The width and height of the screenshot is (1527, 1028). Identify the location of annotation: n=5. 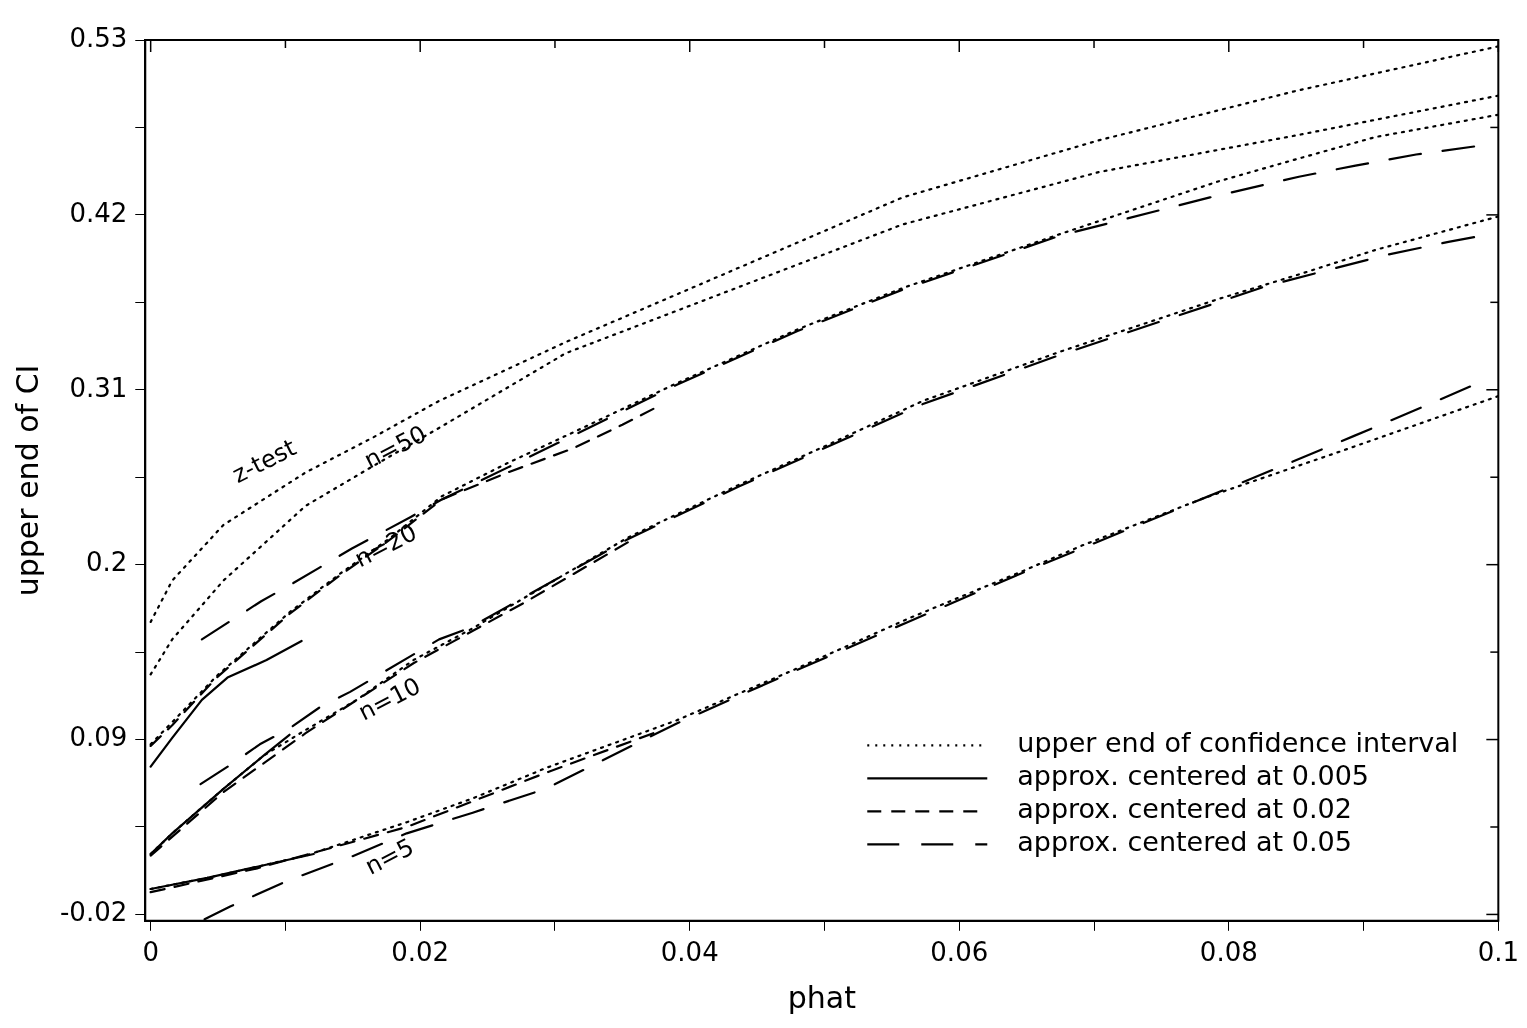
(389, 856).